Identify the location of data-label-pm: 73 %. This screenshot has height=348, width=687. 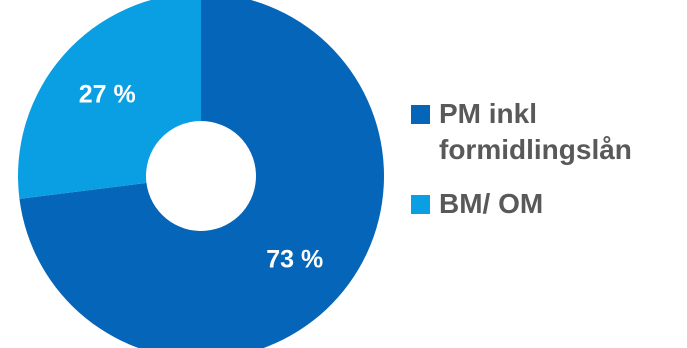
(294, 260).